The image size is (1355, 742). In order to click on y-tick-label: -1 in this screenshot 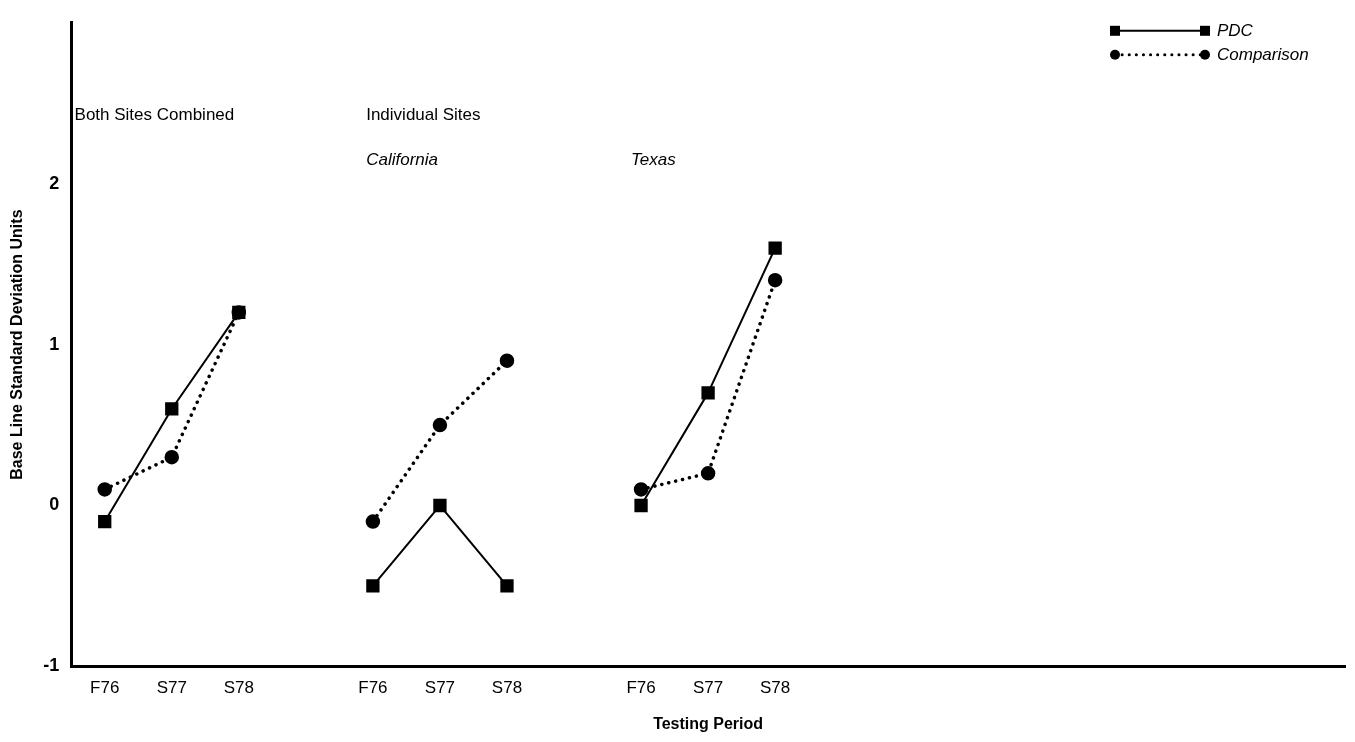, I will do `click(51, 665)`.